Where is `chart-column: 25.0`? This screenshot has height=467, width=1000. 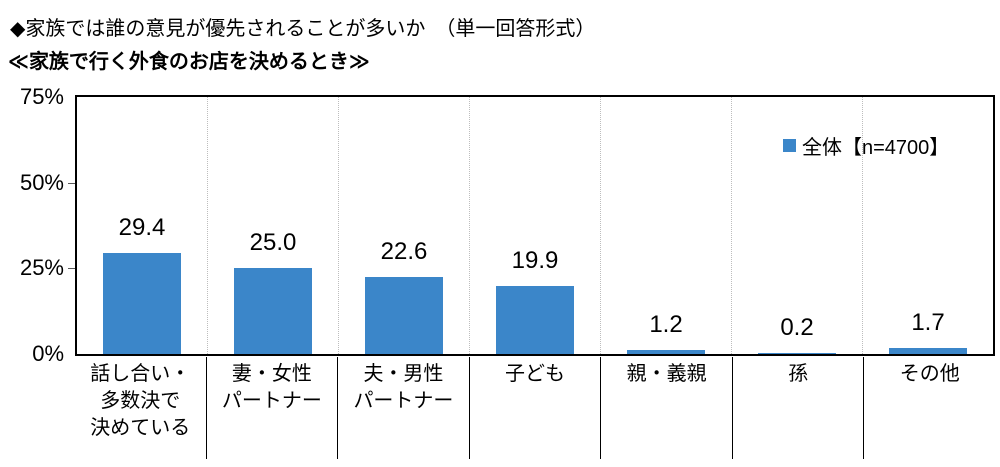
chart-column: 25.0 is located at coordinates (273, 225).